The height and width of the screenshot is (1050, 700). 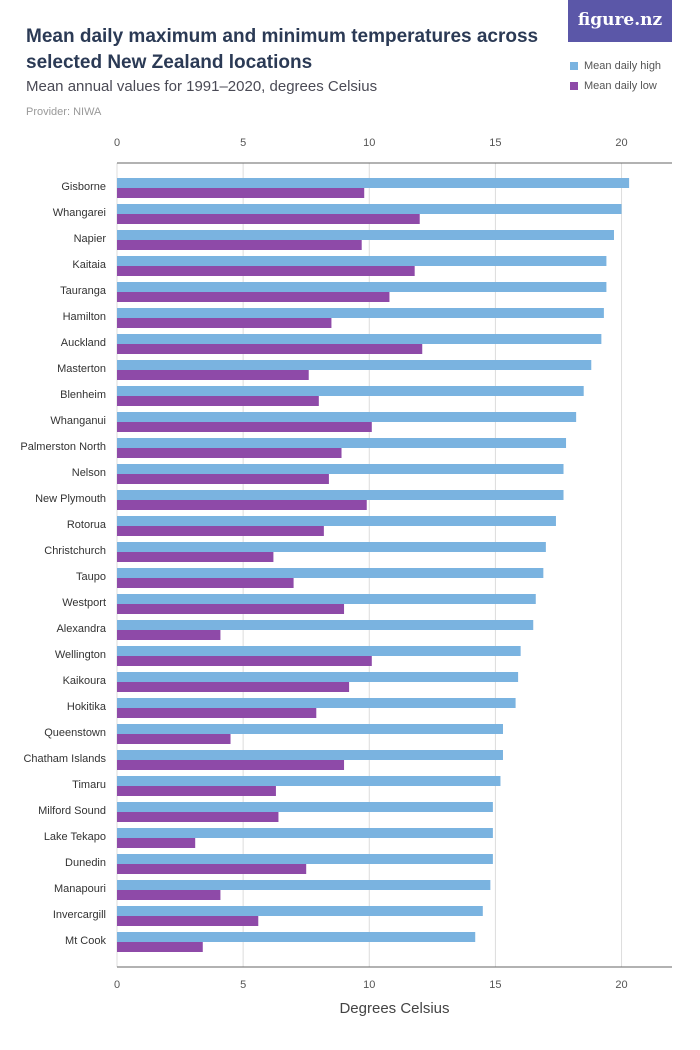 What do you see at coordinates (89, 785) in the screenshot?
I see `category-label-23: Timaru` at bounding box center [89, 785].